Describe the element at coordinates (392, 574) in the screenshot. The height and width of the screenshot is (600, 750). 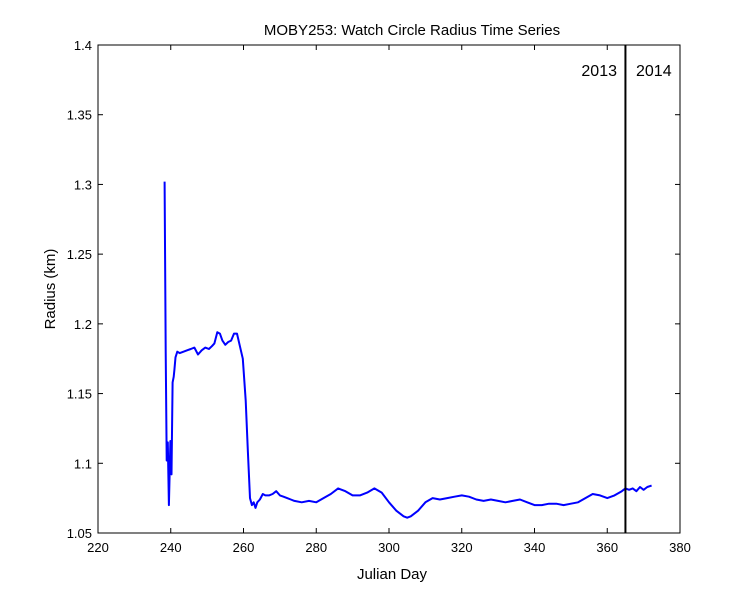
I see `x-axis-label: Julian Day` at that location.